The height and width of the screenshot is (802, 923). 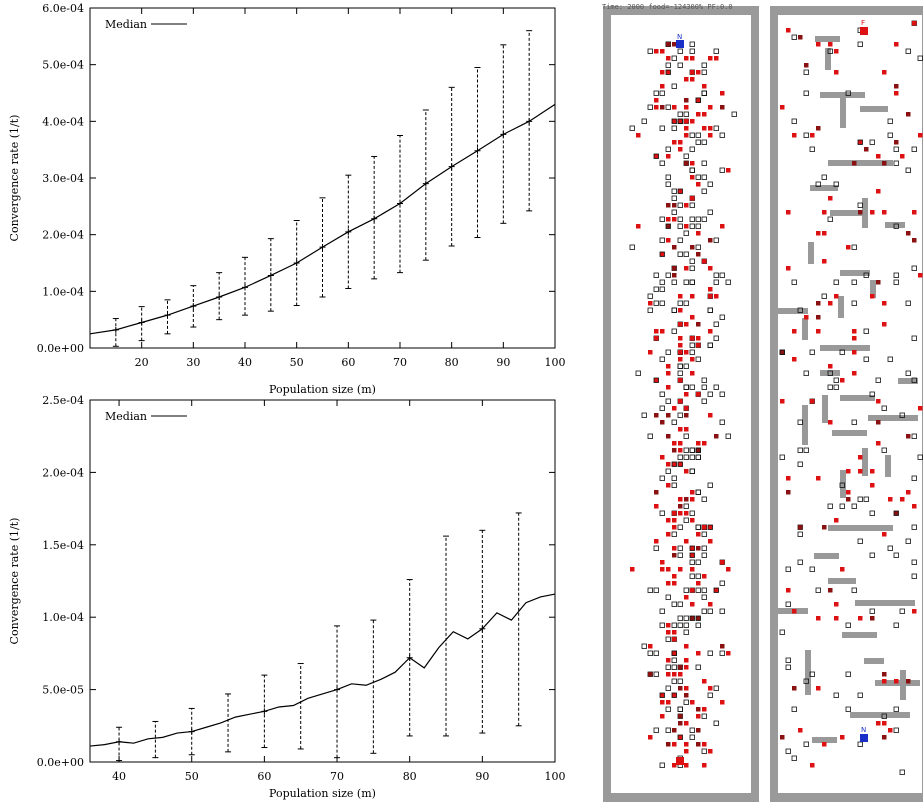 What do you see at coordinates (863, 730) in the screenshot?
I see `nest-label-right: N` at bounding box center [863, 730].